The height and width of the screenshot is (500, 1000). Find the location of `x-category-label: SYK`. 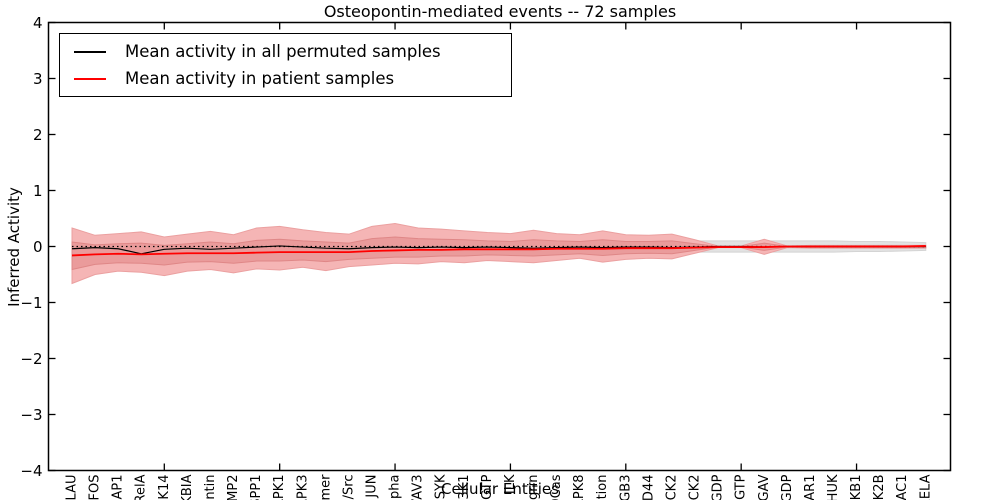

x-category-label: SYK is located at coordinates (441, 486).